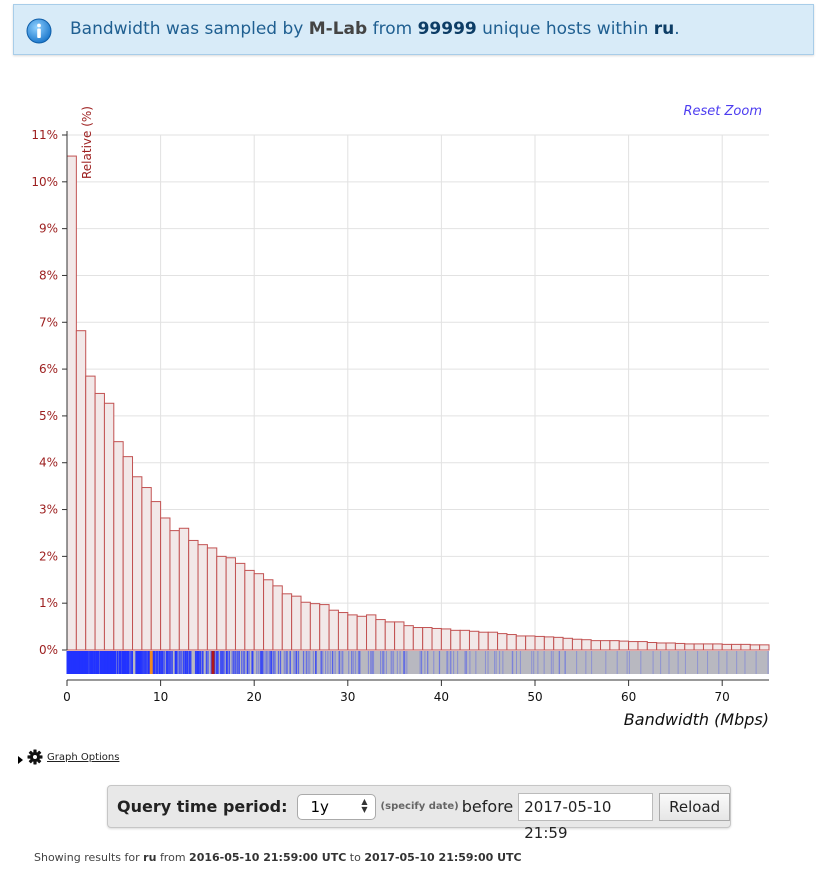 The width and height of the screenshot is (817, 874). Describe the element at coordinates (443, 857) in the screenshot. I see `footer-to-date: 2017-05-10 21:59:00 UTC` at that location.